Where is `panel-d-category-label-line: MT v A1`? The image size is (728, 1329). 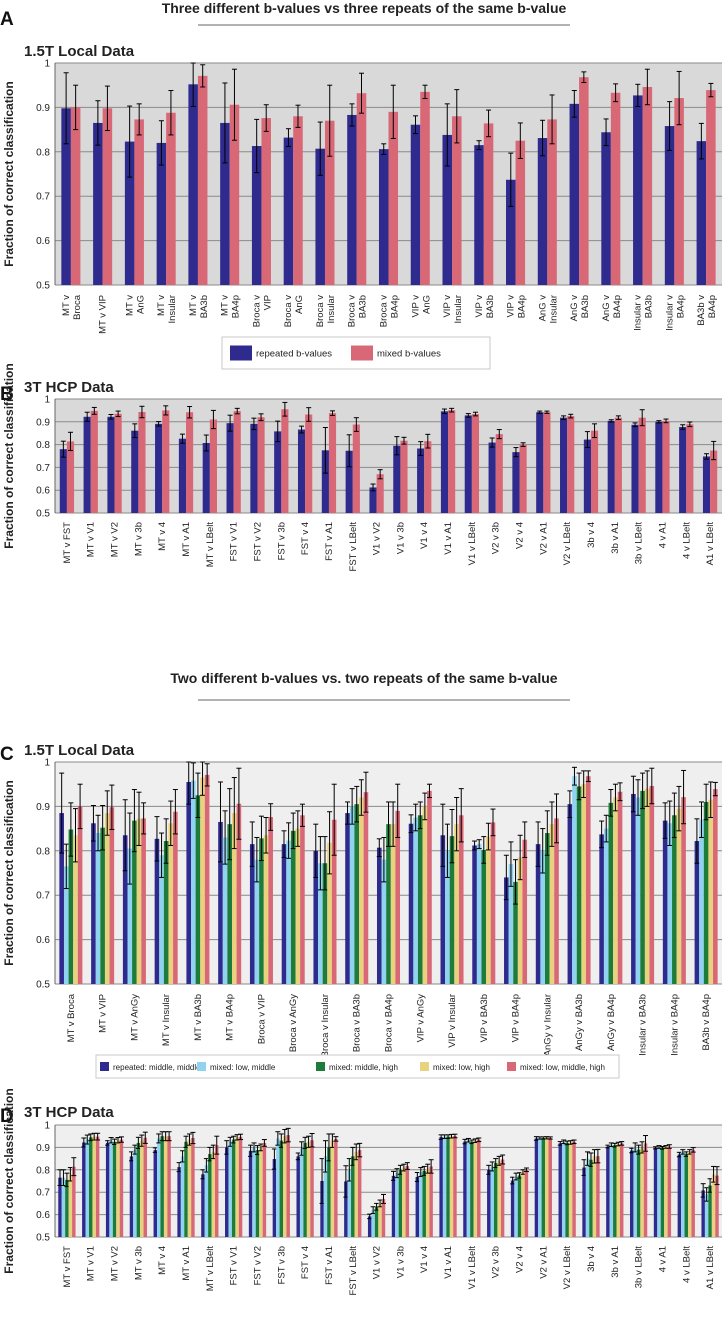 panel-d-category-label-line: MT v A1 is located at coordinates (186, 1263).